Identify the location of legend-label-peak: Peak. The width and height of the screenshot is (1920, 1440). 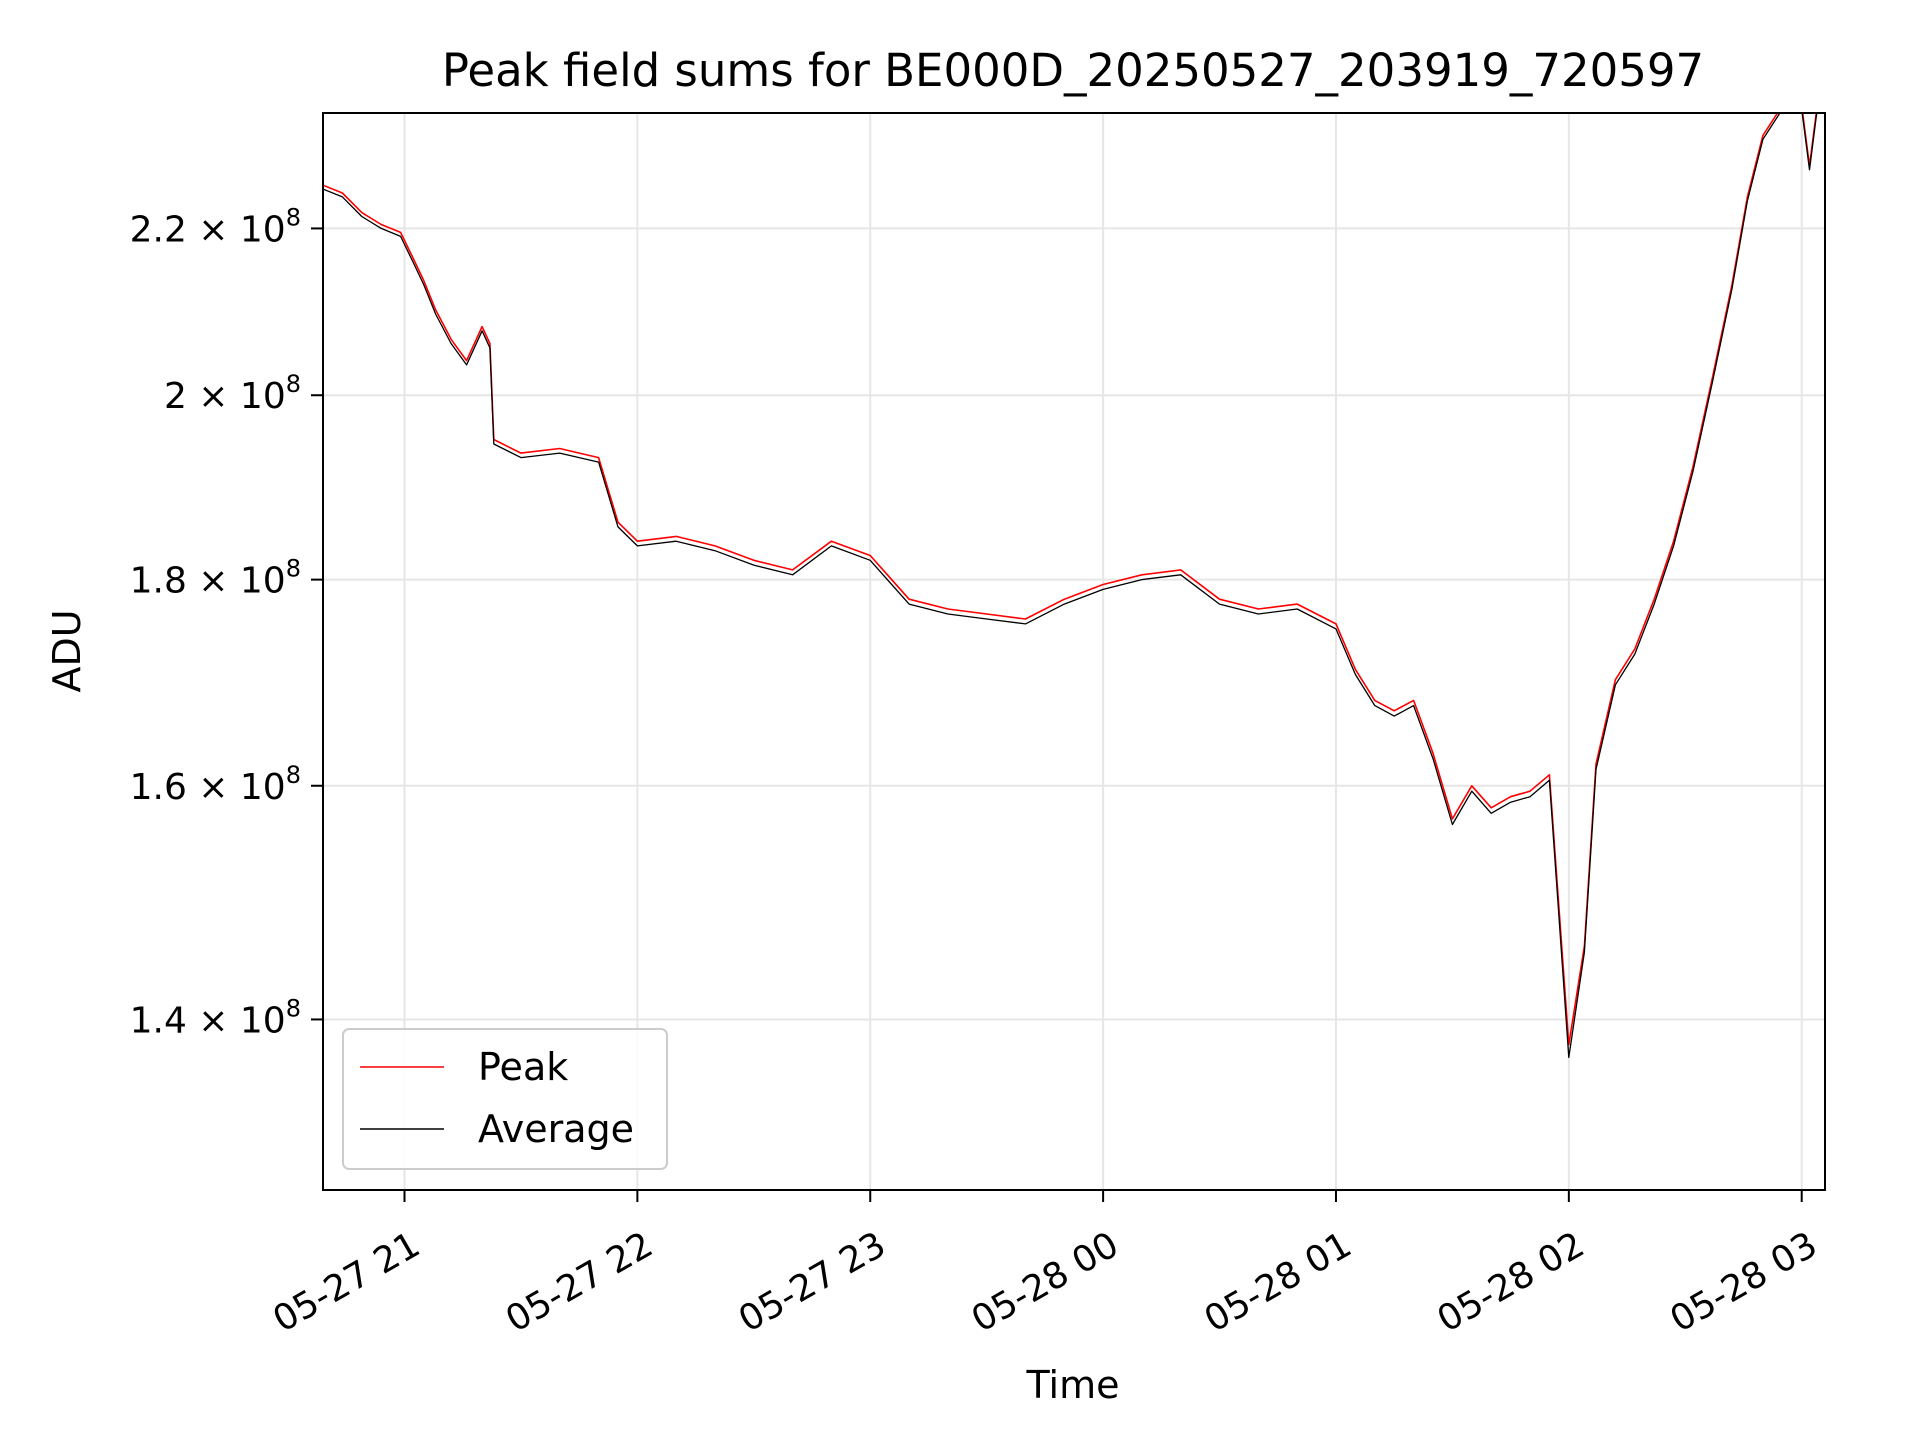
(523, 1067).